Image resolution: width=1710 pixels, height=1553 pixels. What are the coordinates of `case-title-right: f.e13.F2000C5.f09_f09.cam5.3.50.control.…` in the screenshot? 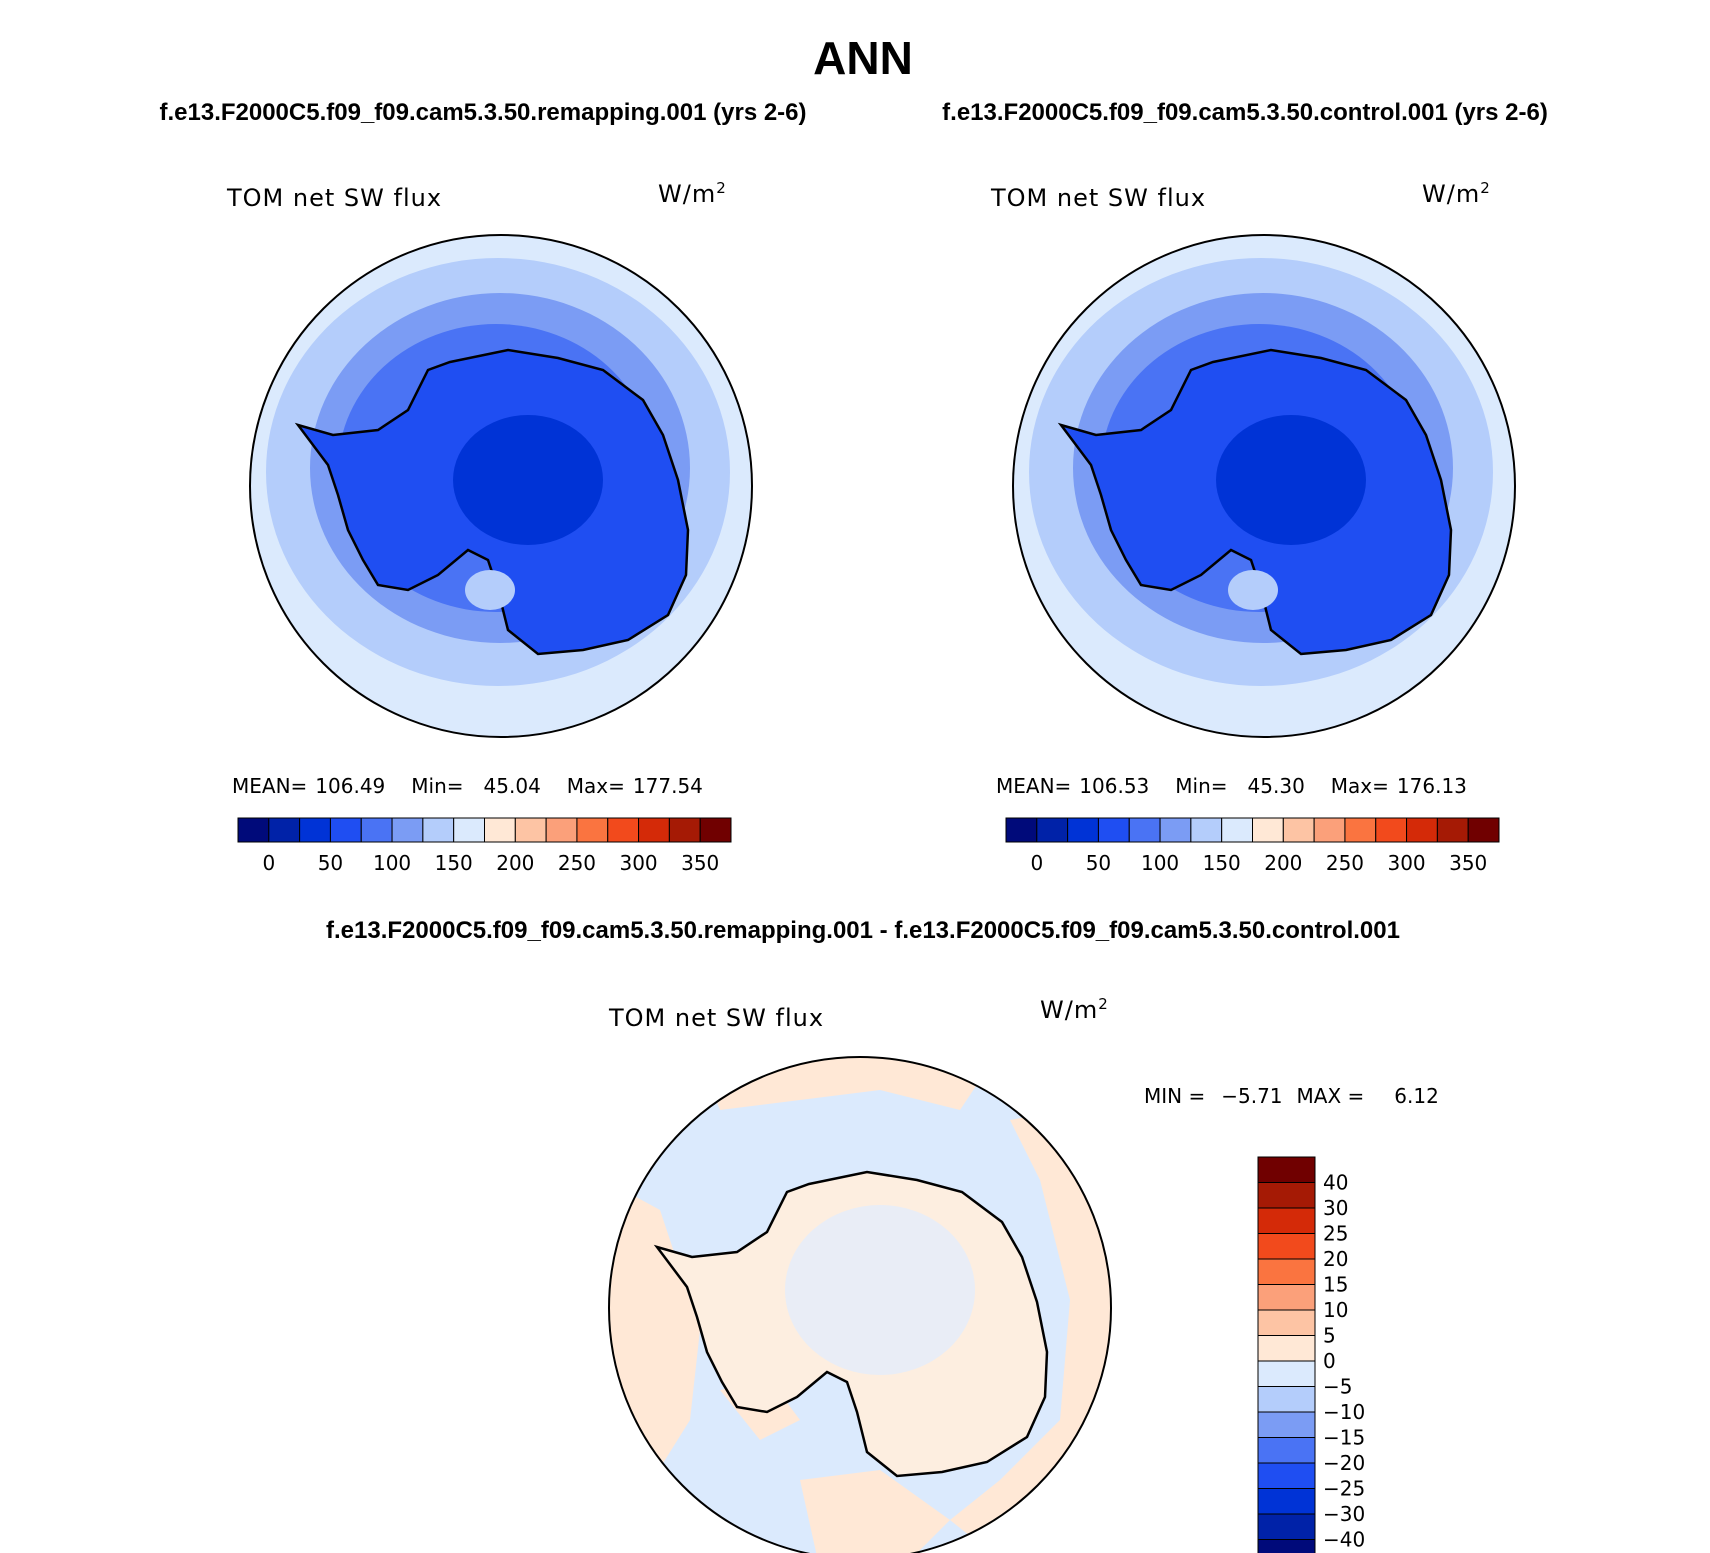 It's located at (1245, 112).